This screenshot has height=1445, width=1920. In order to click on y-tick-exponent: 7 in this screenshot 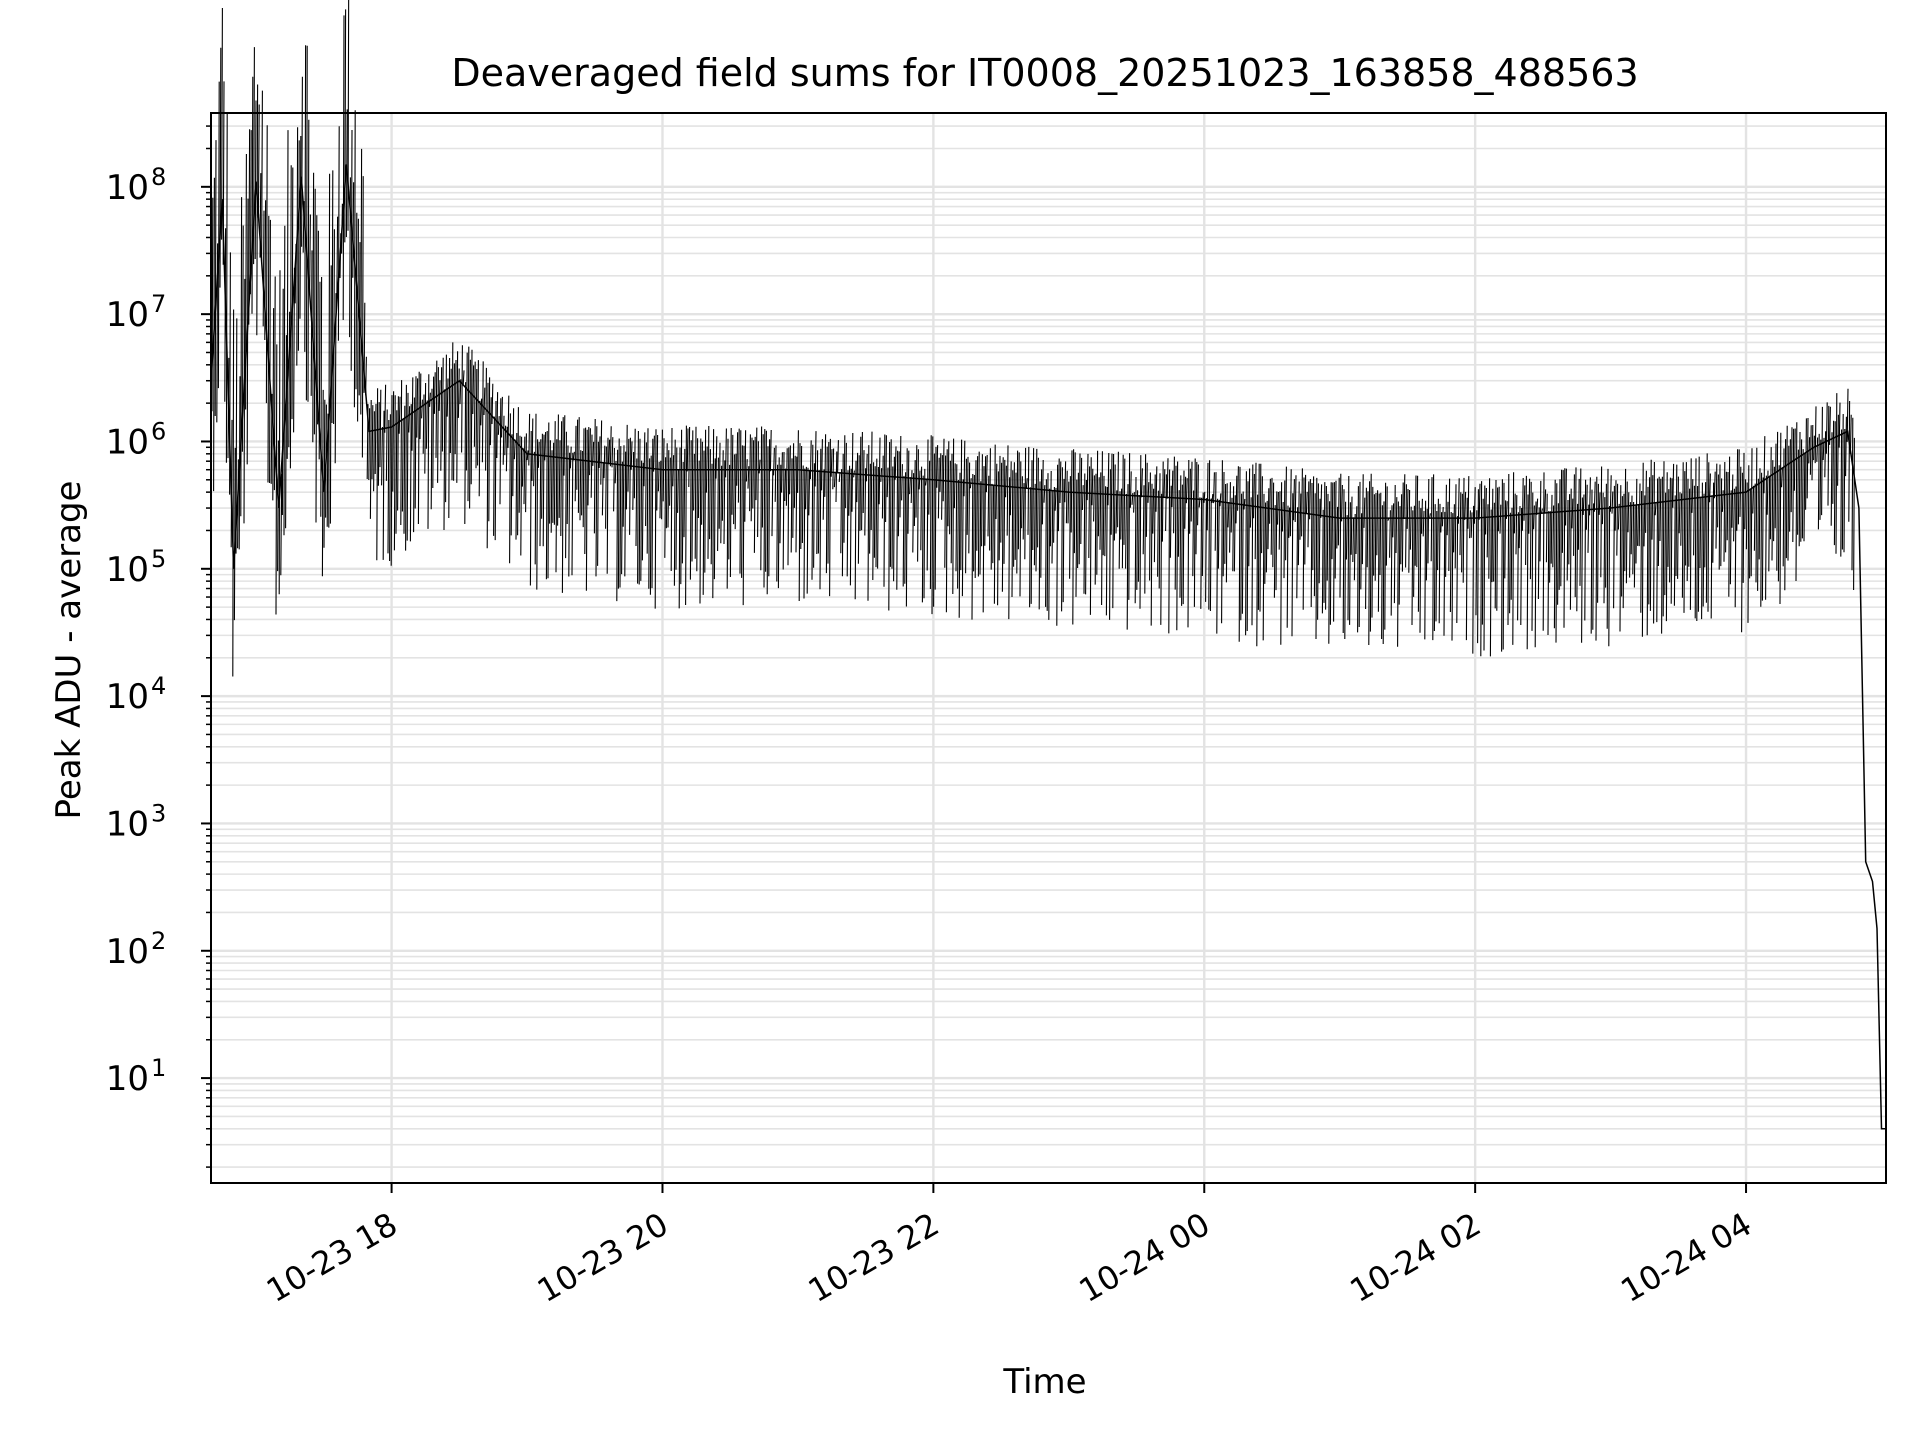, I will do `click(158, 304)`.